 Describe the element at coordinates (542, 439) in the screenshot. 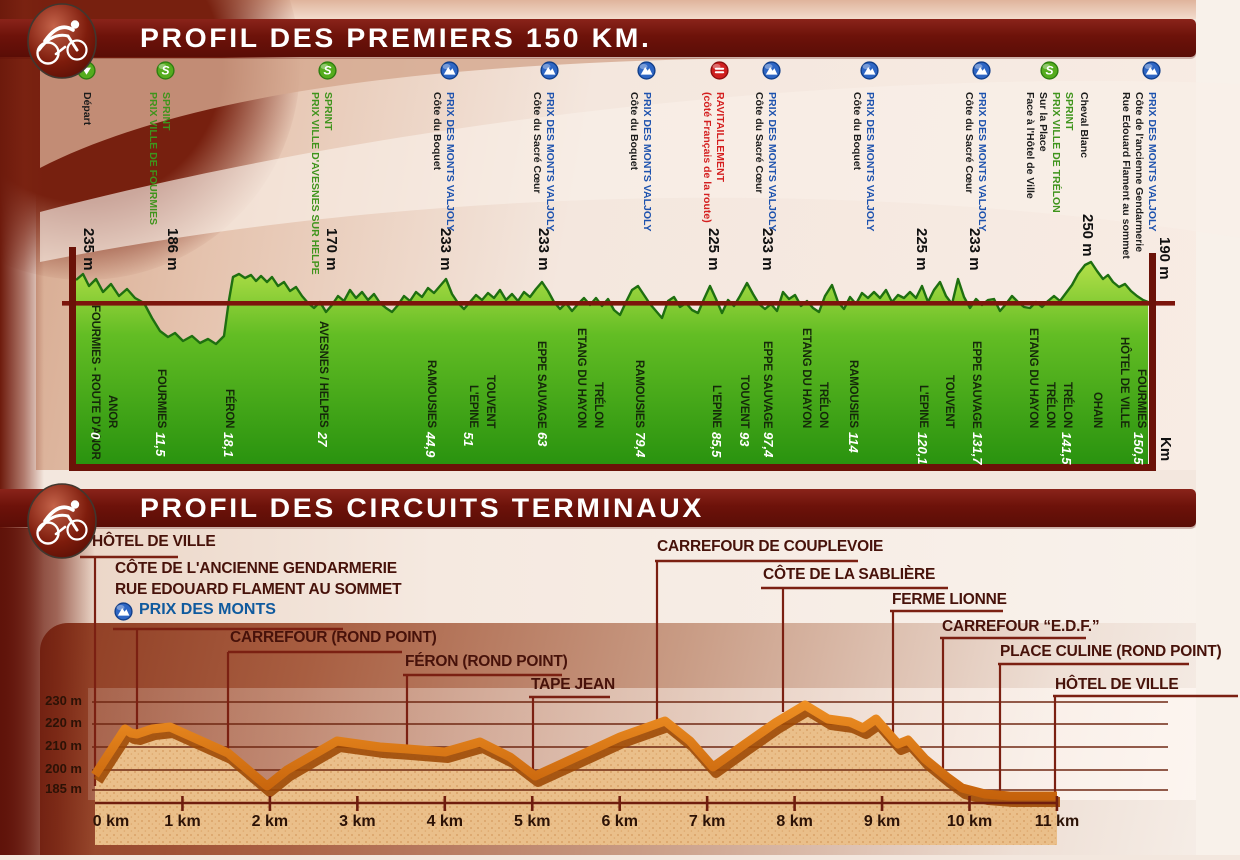

I see `town-km-label: 63` at that location.